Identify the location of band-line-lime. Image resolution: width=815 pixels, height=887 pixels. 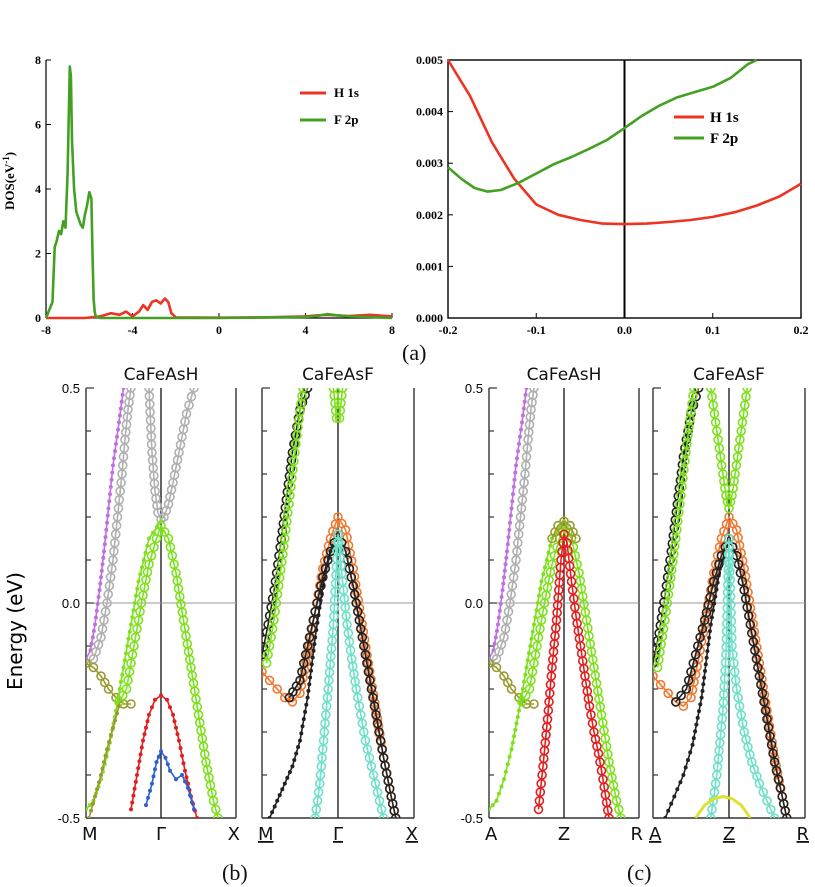
(168, 671).